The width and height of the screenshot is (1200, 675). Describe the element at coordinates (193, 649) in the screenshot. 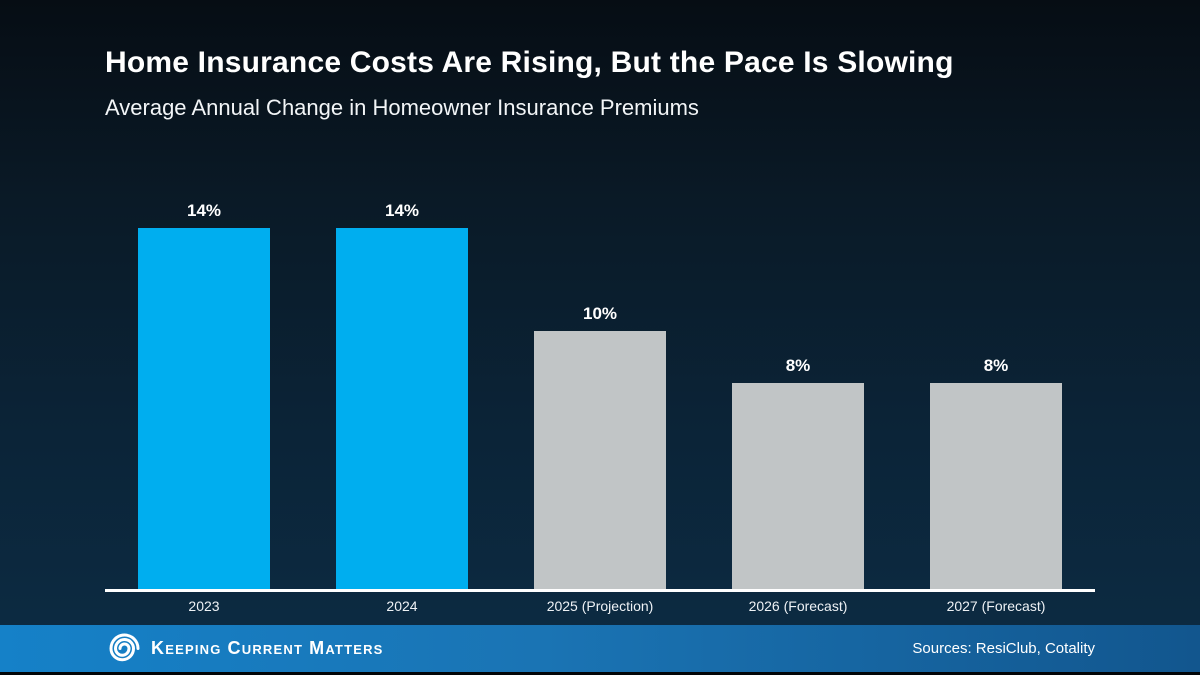

I see `brand-word-rest: EEPING` at that location.